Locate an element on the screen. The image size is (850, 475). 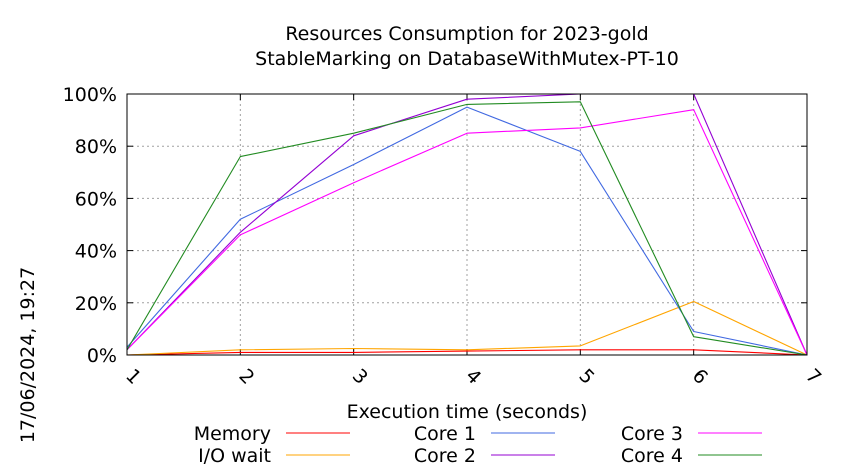
y-tick-label: 20% is located at coordinates (96, 304).